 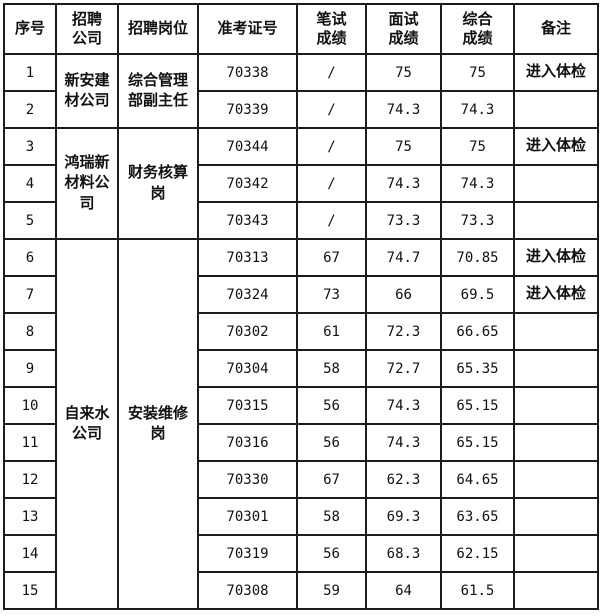 What do you see at coordinates (331, 294) in the screenshot?
I see `cell-written-score: 73` at bounding box center [331, 294].